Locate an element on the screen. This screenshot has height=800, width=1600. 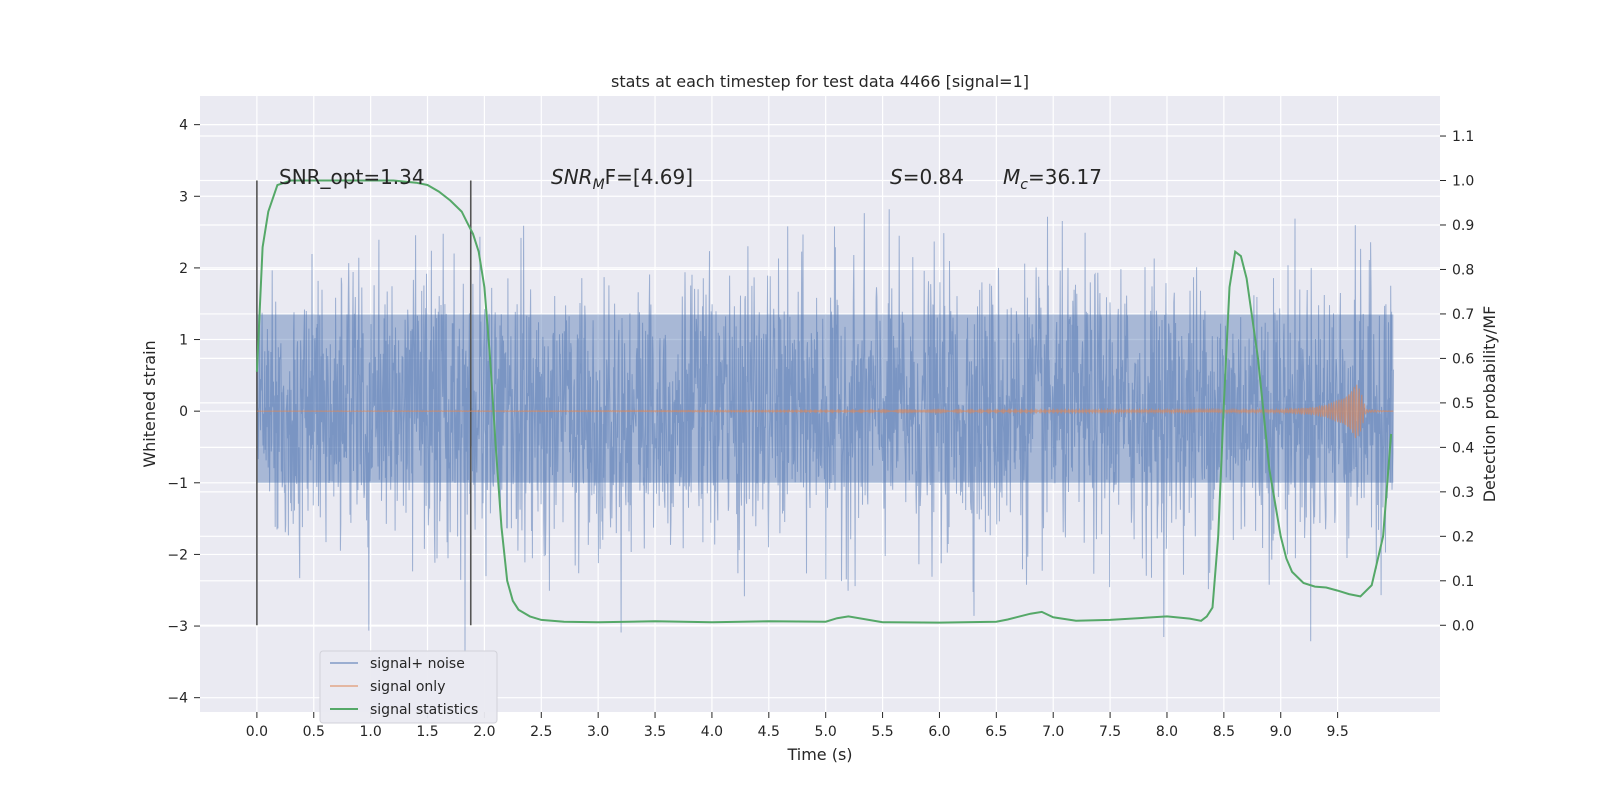
y-tick-label-0: −4 is located at coordinates (177, 699).